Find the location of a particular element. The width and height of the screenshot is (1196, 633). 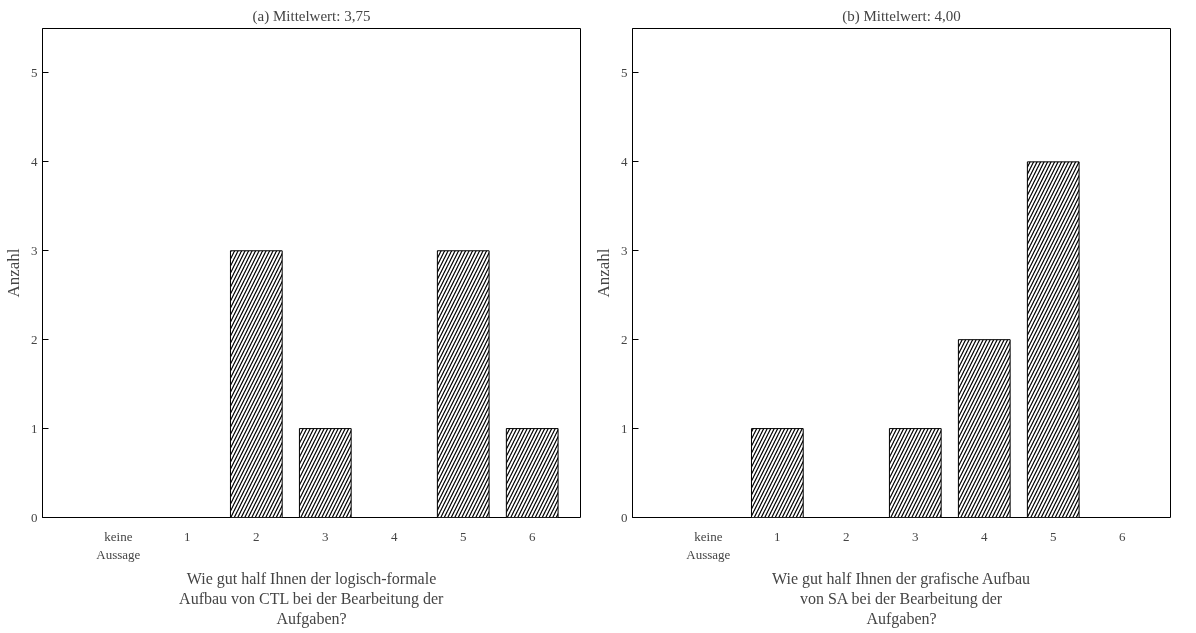

x-axis-title: Wie gut half Ihnen der logisch-formale Aufbau von CTL bei der Bearbeitung der Aufgaben? is located at coordinates (311, 599).